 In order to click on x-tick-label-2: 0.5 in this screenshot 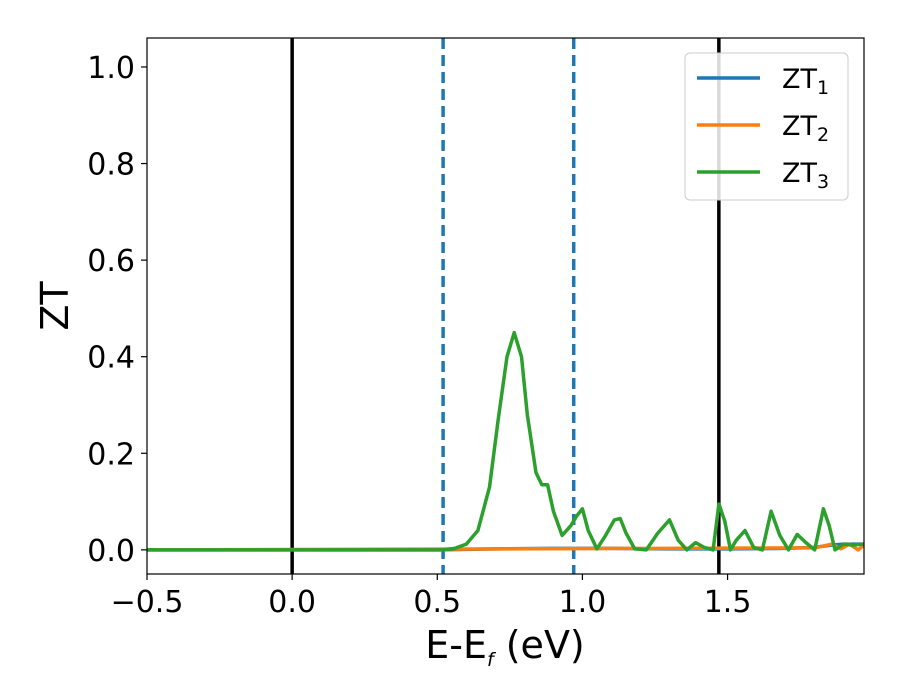, I will do `click(437, 602)`.